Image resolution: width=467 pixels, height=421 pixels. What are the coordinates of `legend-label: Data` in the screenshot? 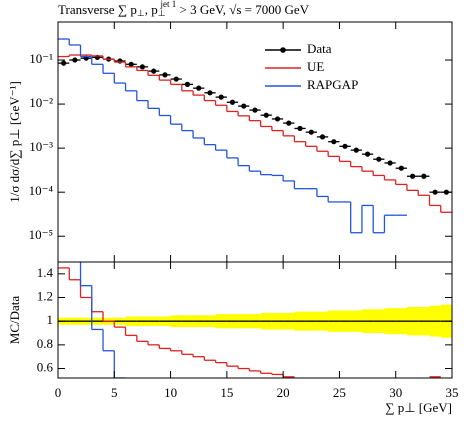 It's located at (319, 48).